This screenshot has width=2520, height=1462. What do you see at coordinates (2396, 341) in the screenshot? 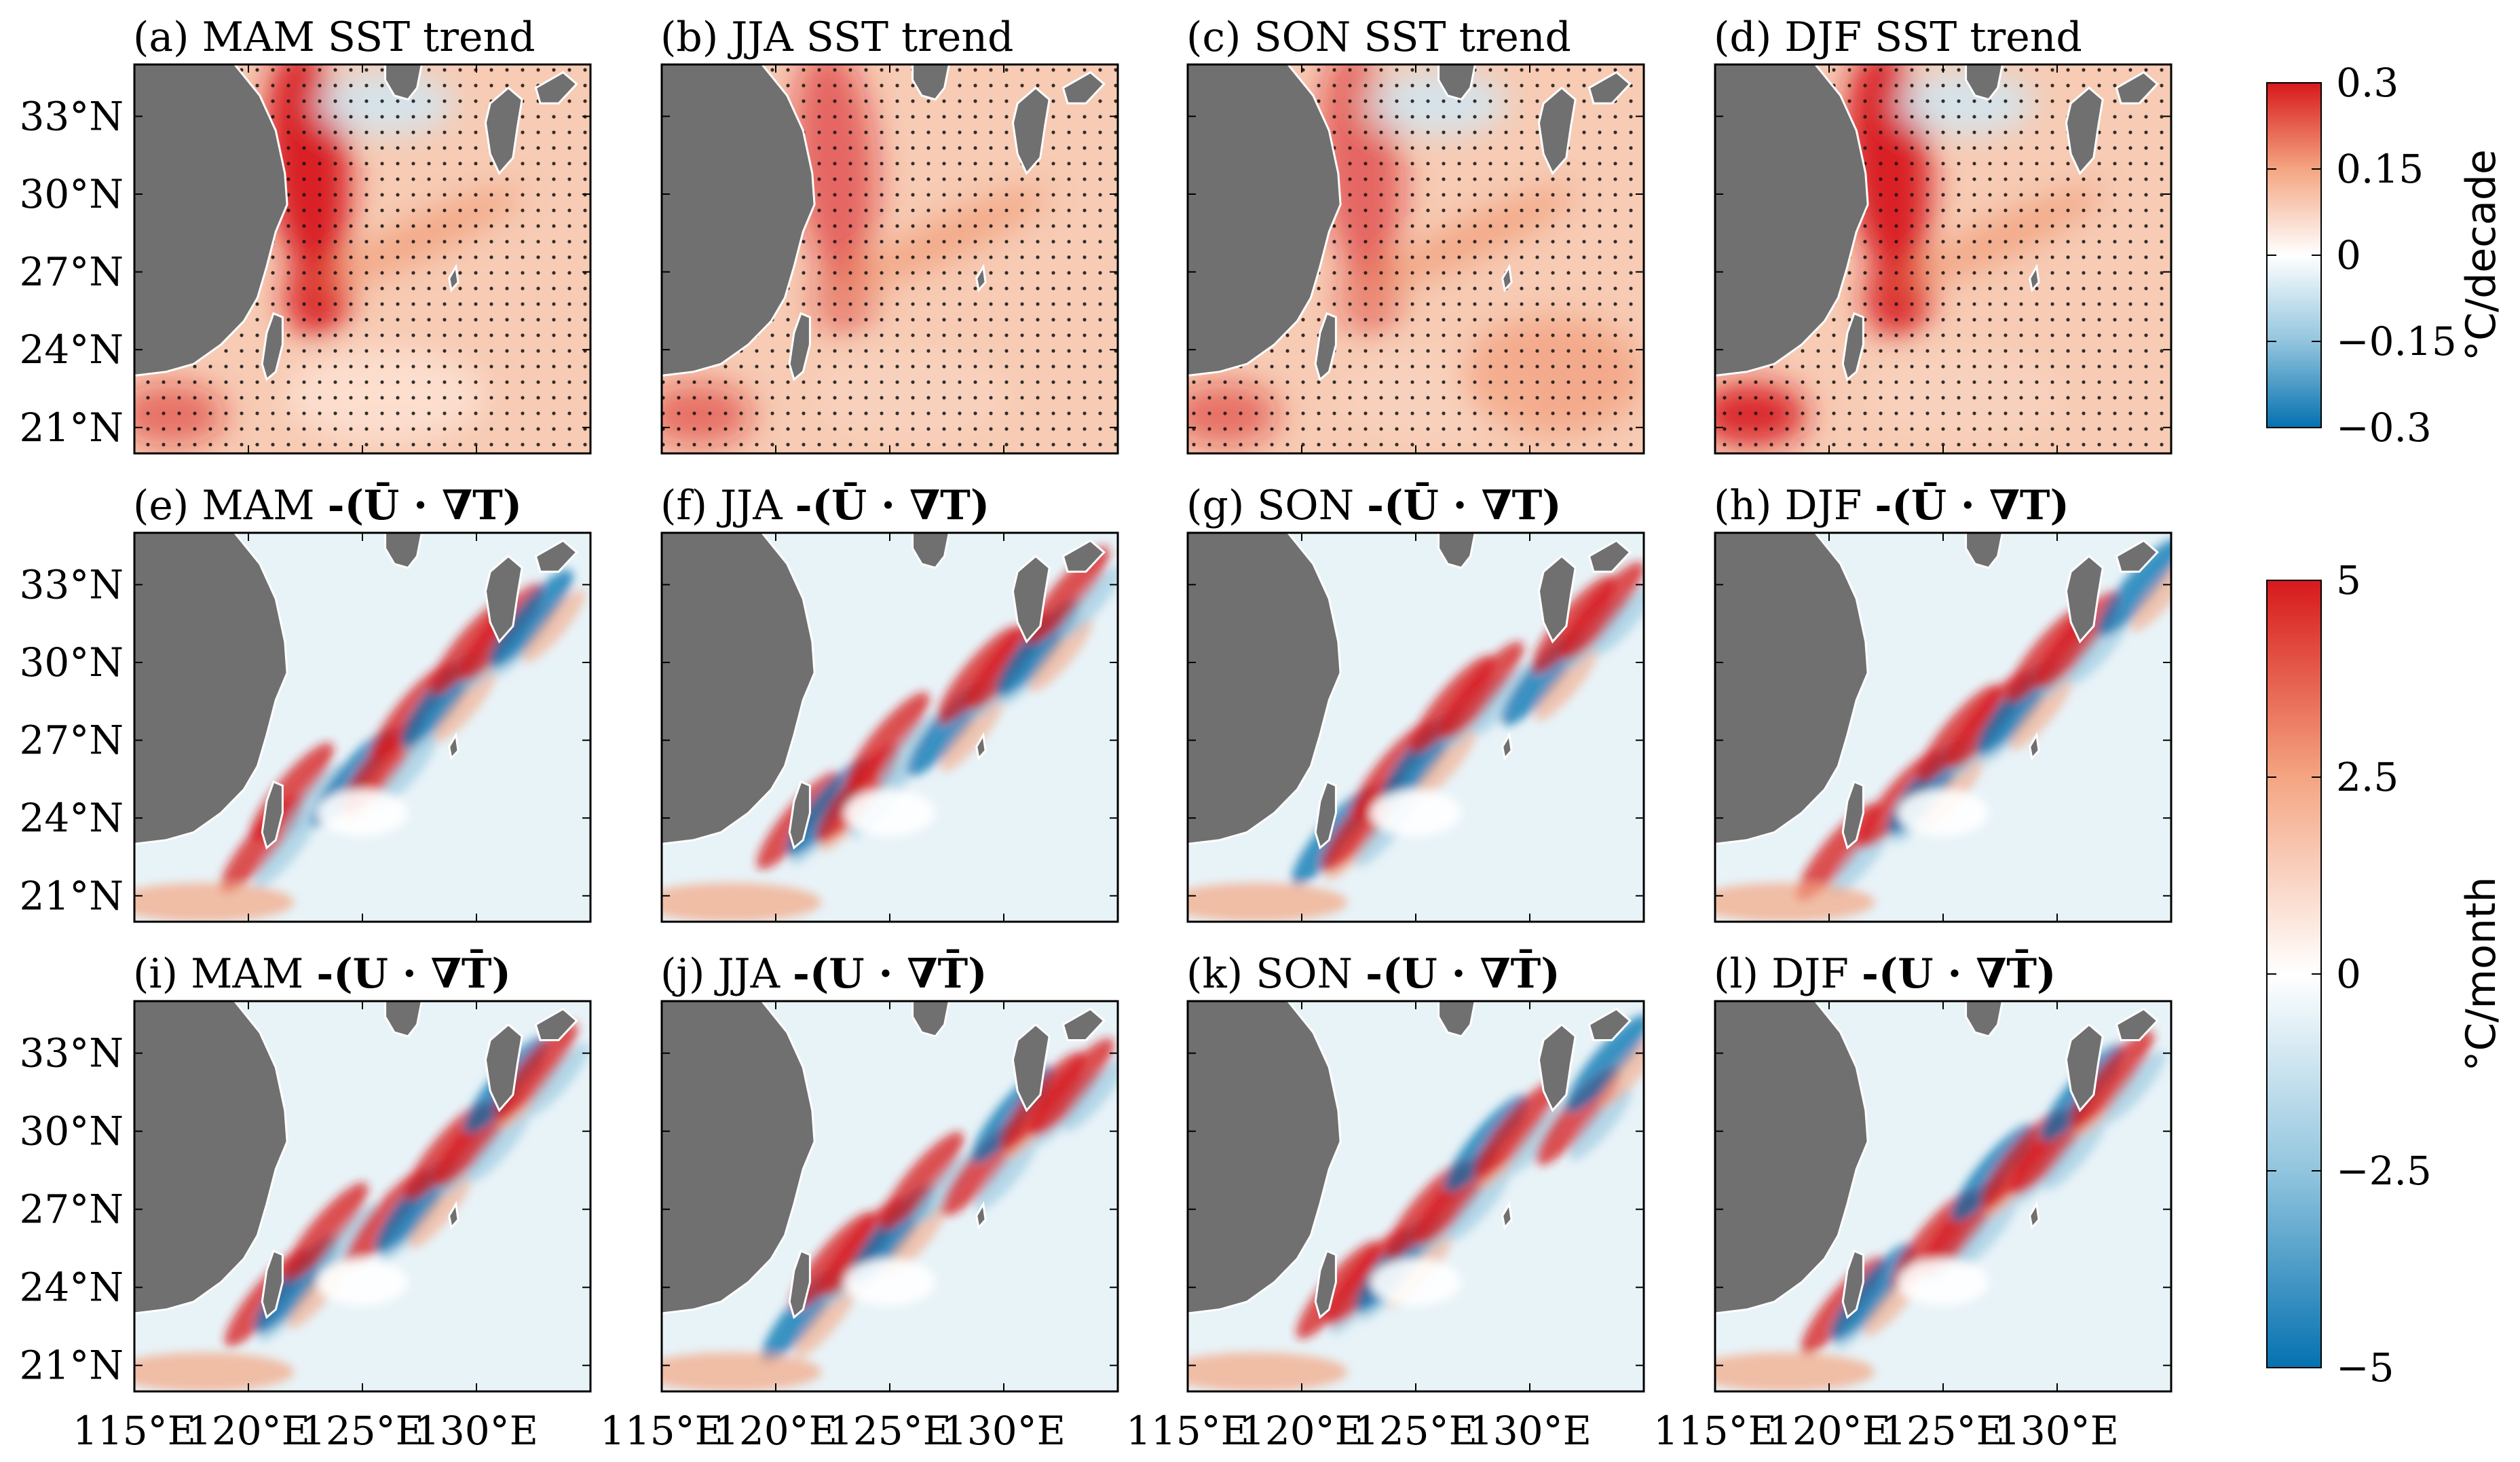
I see `colorbar-tick-label: −0.15` at bounding box center [2396, 341].